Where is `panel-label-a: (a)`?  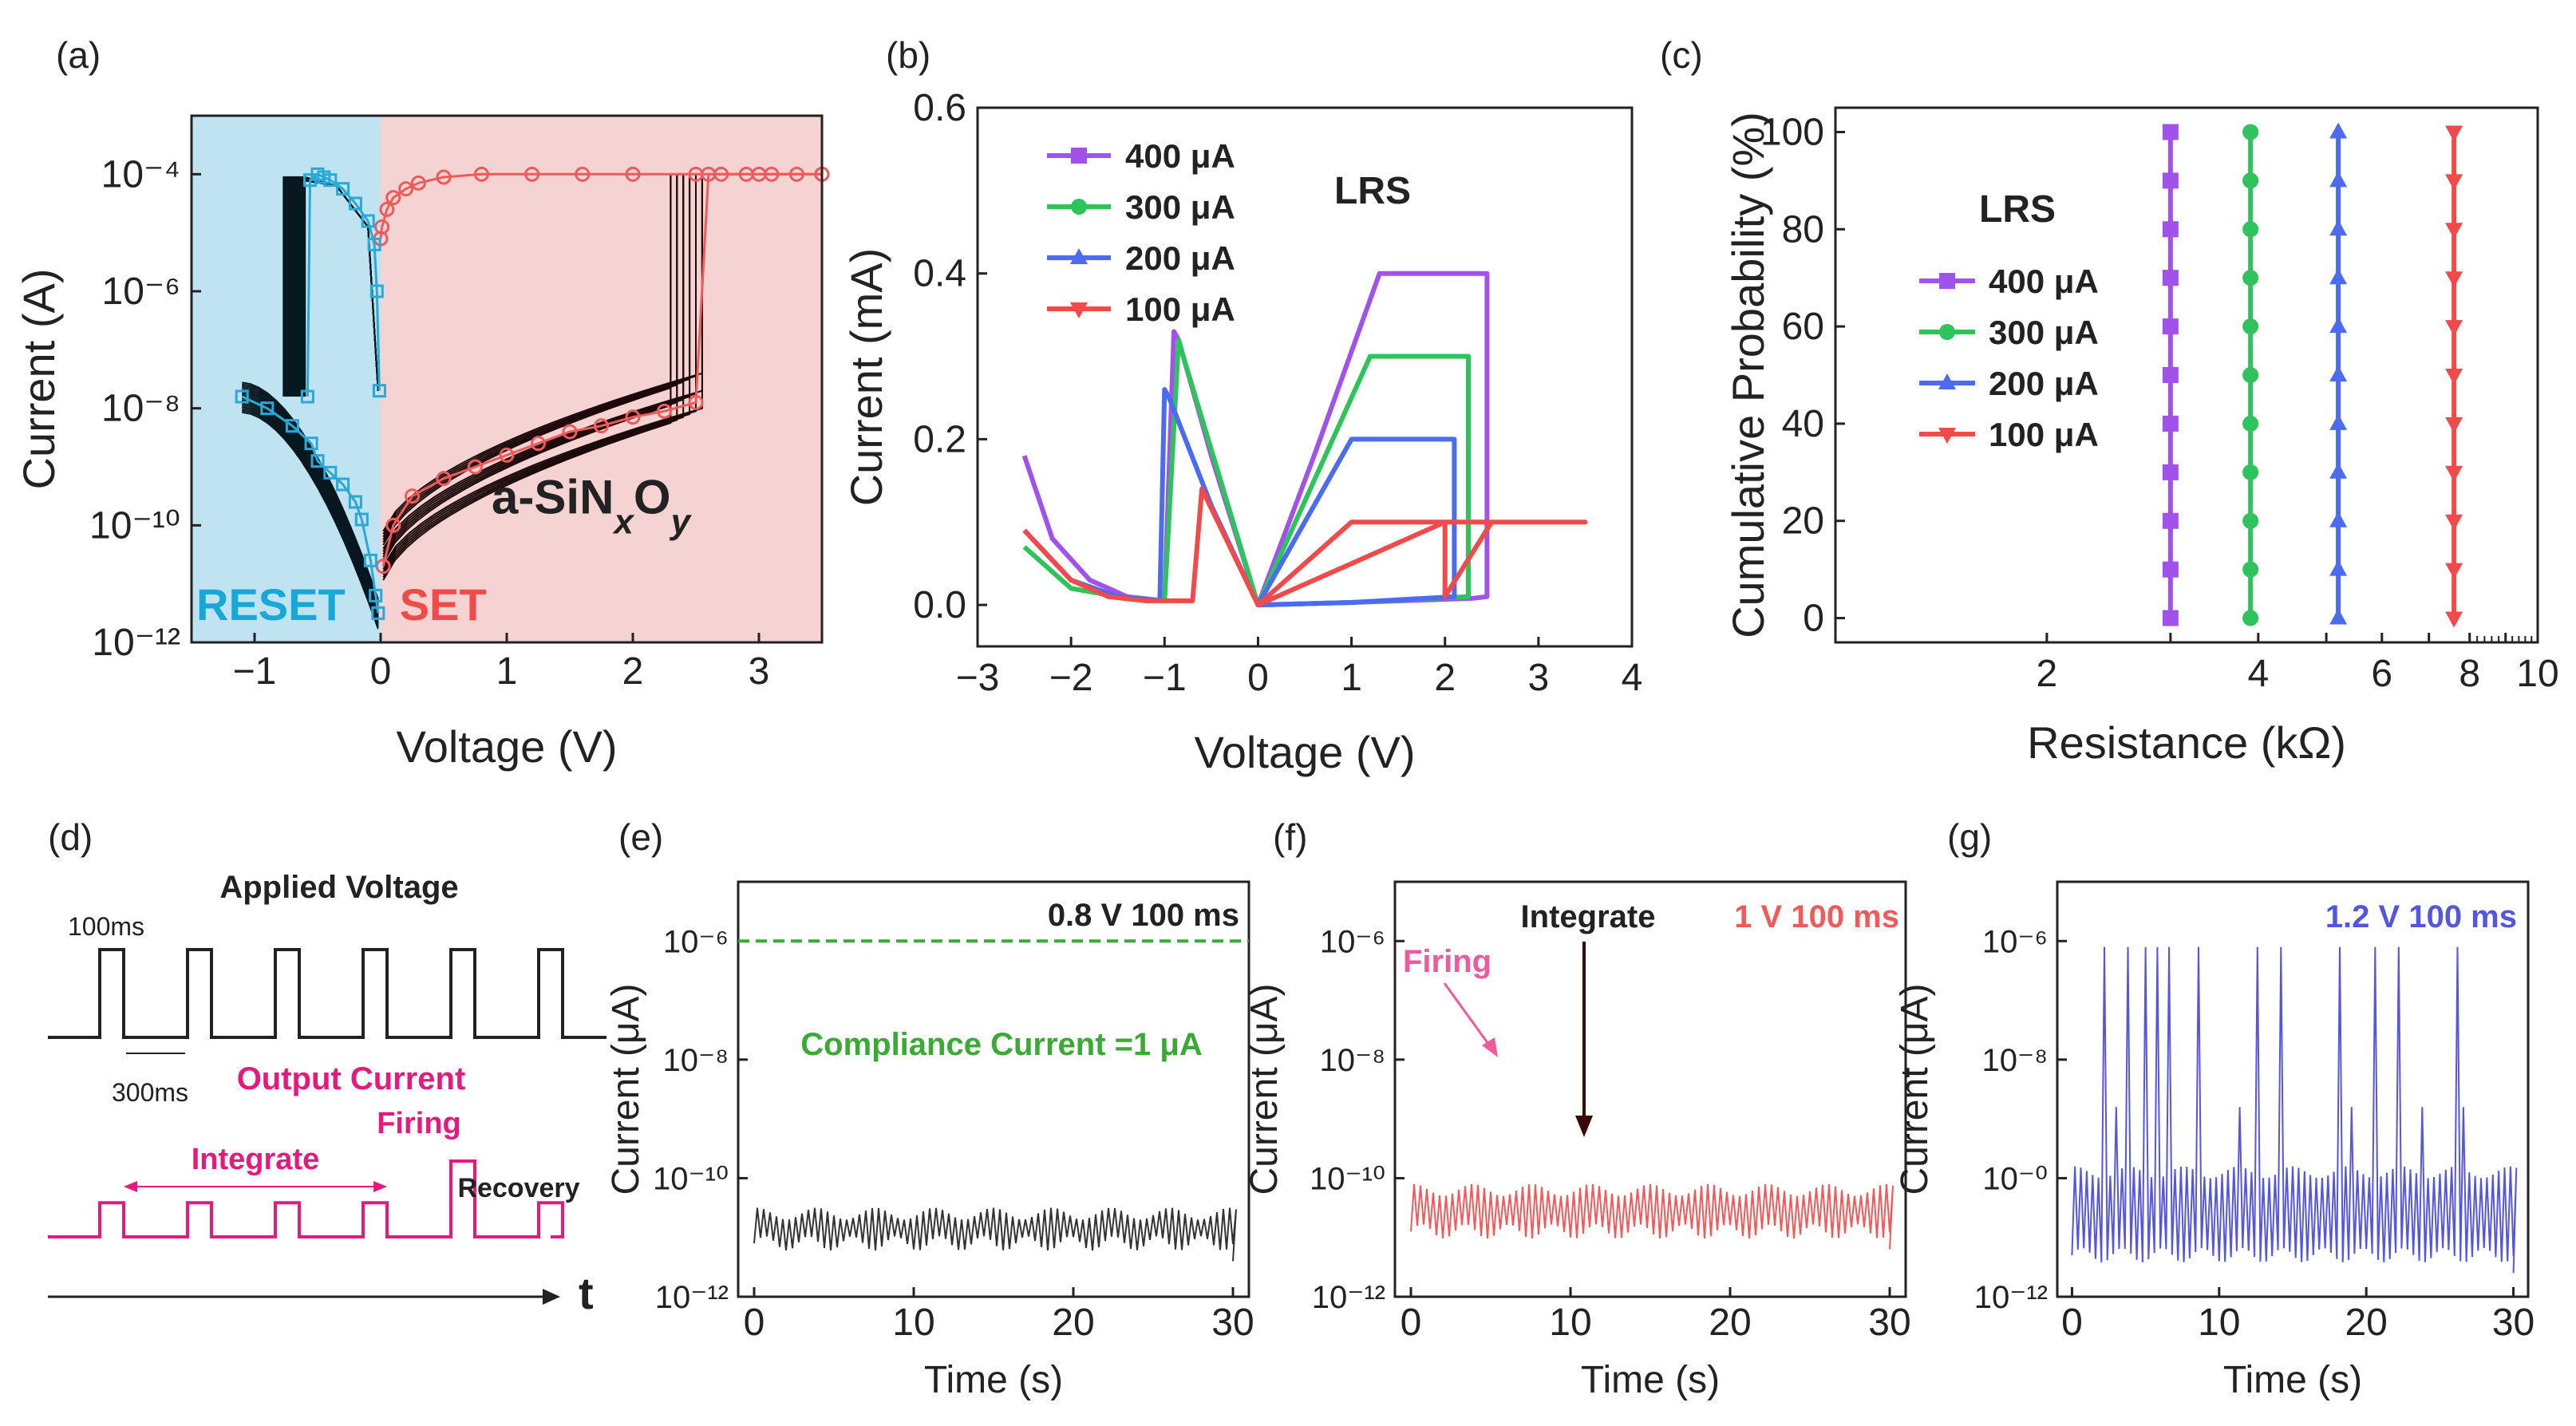
panel-label-a: (a) is located at coordinates (78, 55).